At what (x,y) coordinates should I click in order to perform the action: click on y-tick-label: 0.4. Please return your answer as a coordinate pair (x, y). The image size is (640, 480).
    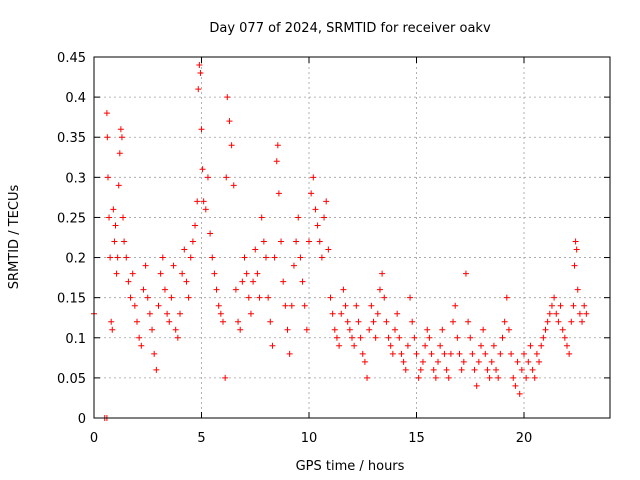
    Looking at the image, I should click on (75, 98).